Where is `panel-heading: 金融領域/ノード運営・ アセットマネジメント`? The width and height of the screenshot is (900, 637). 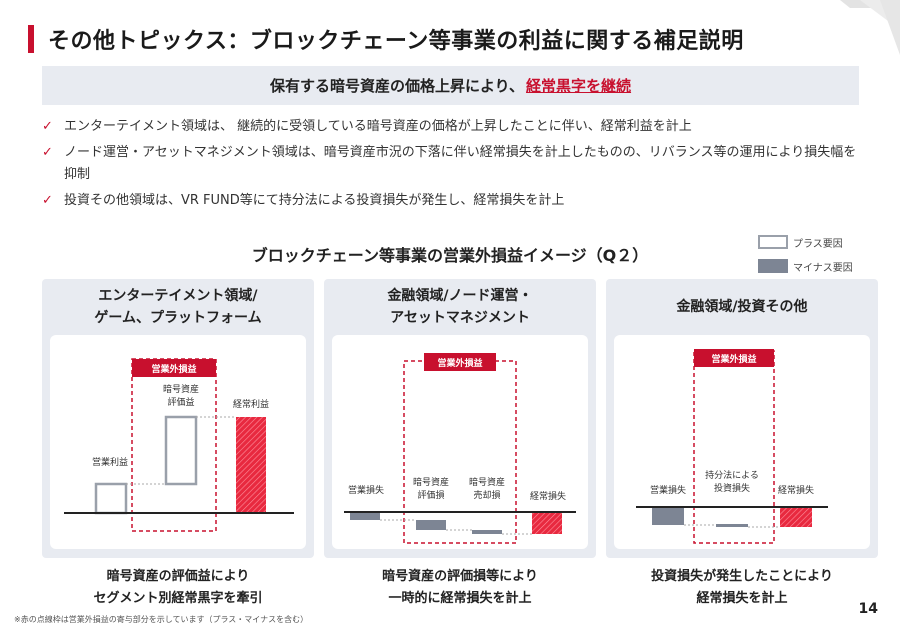 panel-heading: 金融領域/ノード運営・ アセットマネジメント is located at coordinates (460, 307).